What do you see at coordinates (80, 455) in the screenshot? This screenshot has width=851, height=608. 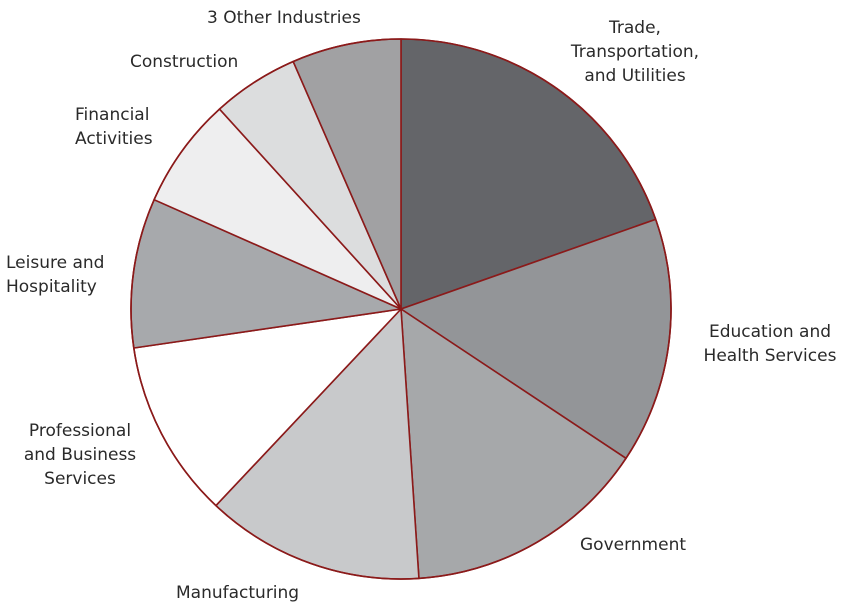 I see `slice-label-professional: Professional and Business Services` at bounding box center [80, 455].